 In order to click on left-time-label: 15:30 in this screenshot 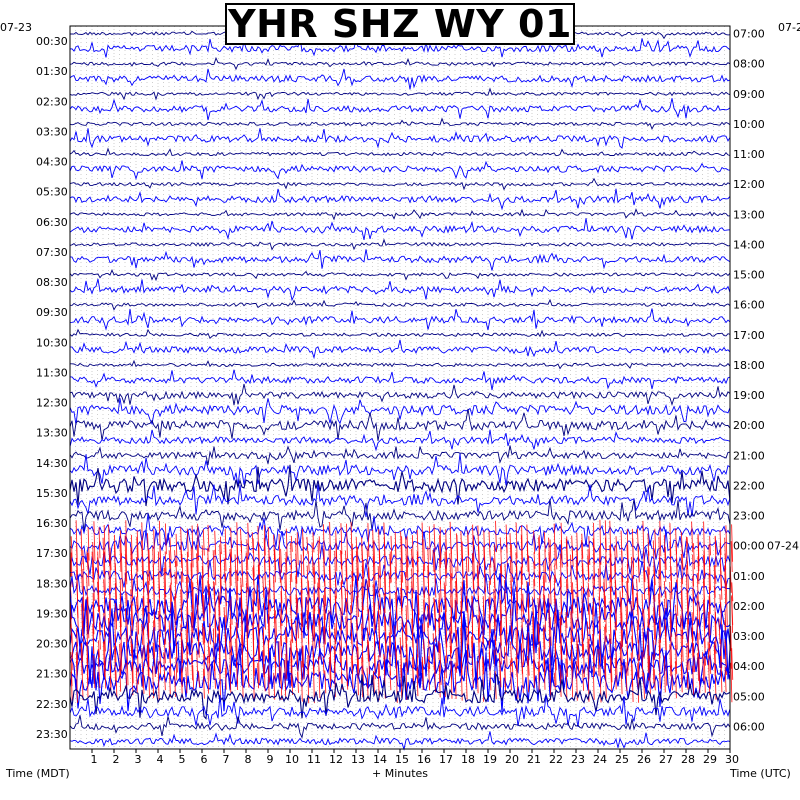, I will do `click(52, 493)`.